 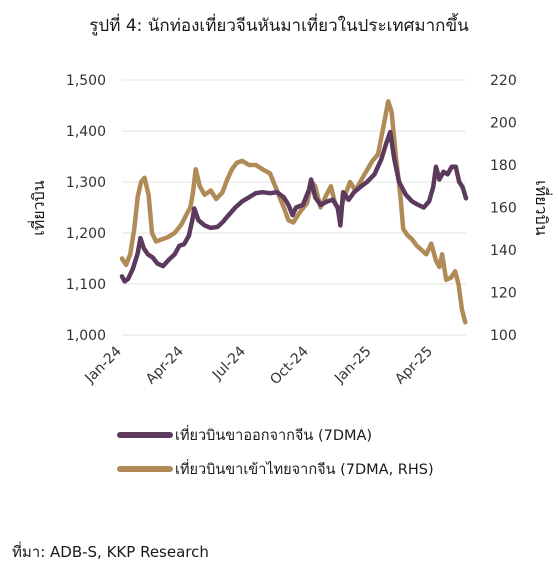 What do you see at coordinates (503, 251) in the screenshot?
I see `right-tick-label: 140` at bounding box center [503, 251].